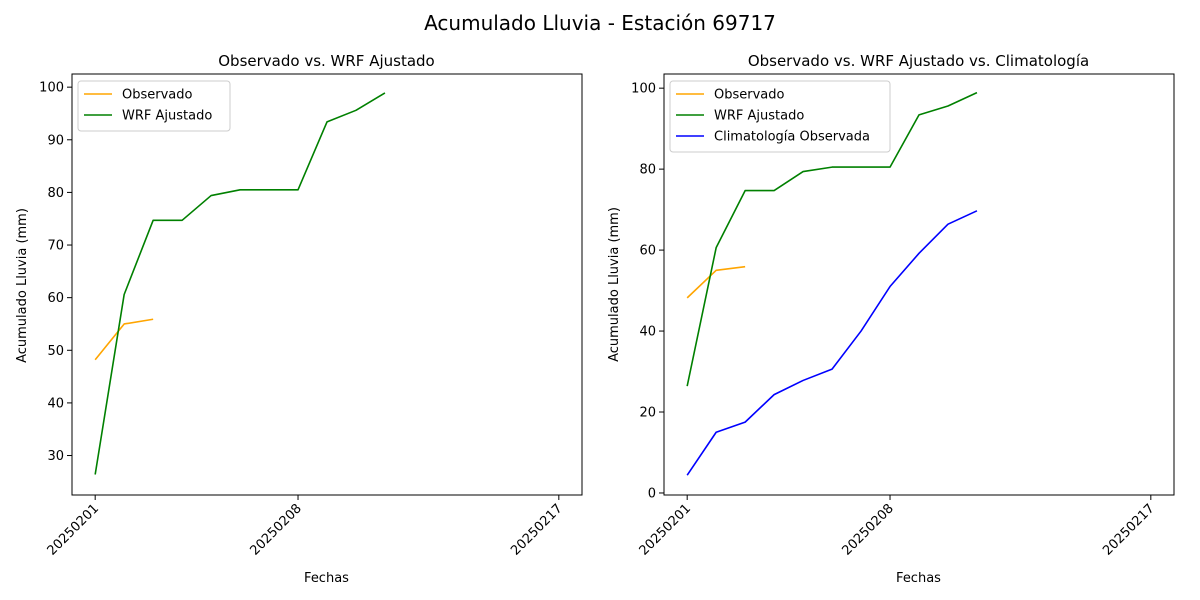 The width and height of the screenshot is (1200, 600). What do you see at coordinates (792, 137) in the screenshot?
I see `legend-entry: Climatología Observada` at bounding box center [792, 137].